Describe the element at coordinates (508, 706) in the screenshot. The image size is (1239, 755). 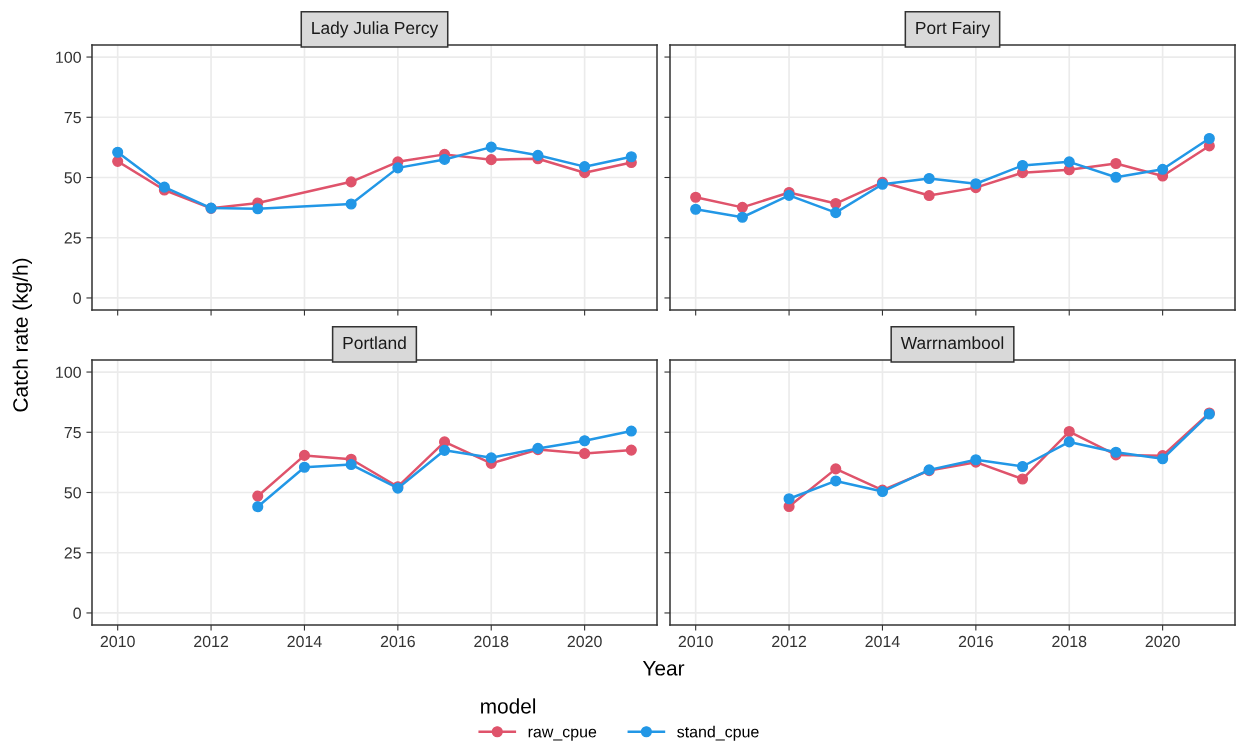
I see `legend-title: model` at that location.